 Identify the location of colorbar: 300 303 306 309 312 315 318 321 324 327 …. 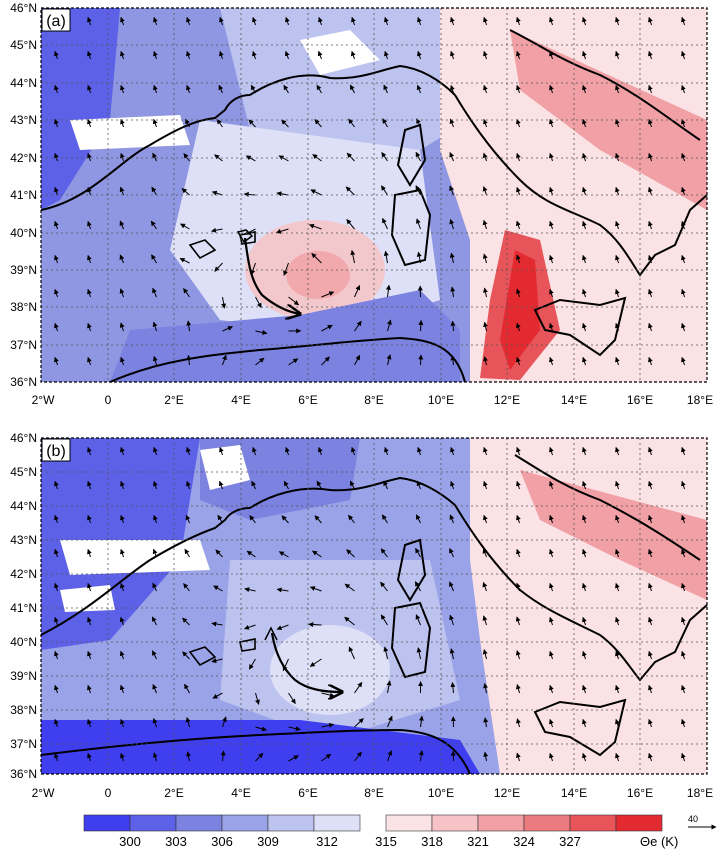
(381, 832).